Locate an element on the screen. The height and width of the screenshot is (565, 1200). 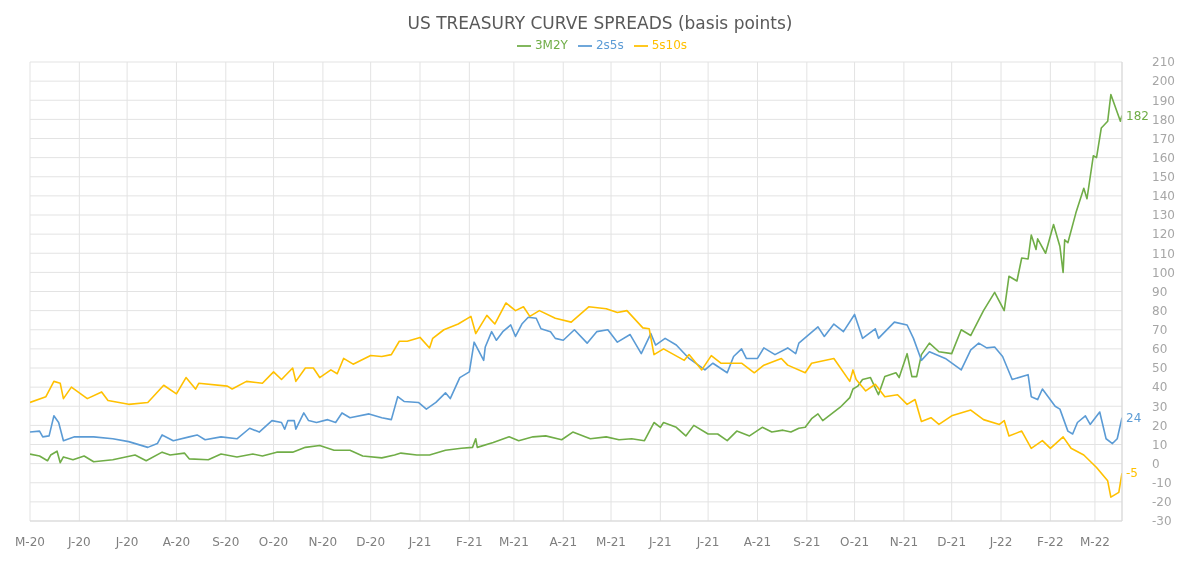
legend-label: 3M2Y is located at coordinates (551, 45).